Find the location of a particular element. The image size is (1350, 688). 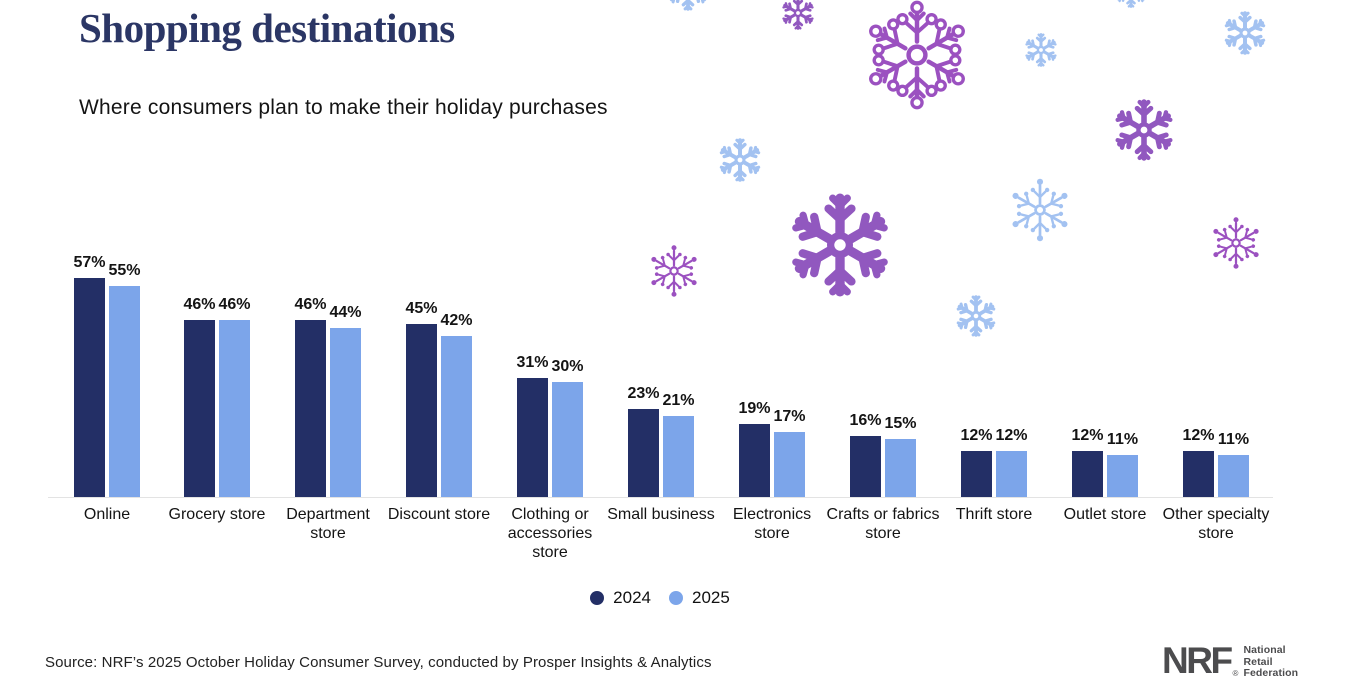

bar-value-label-2025: 17% is located at coordinates (789, 416).